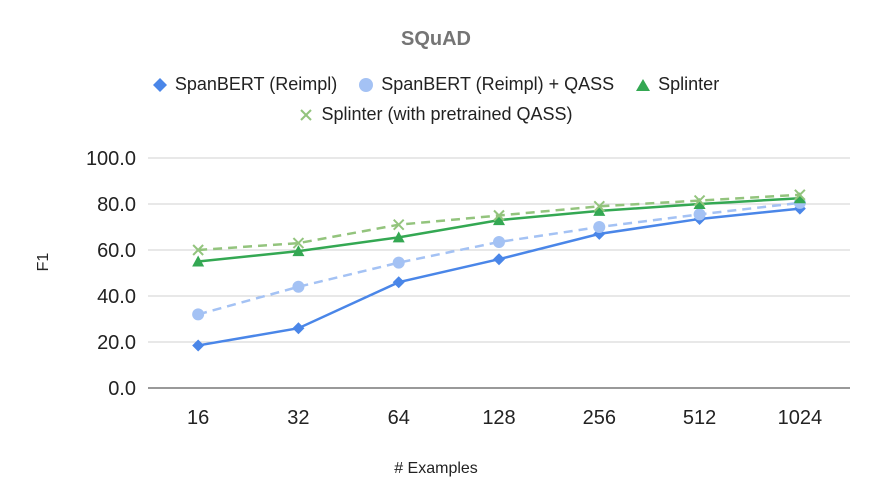 The height and width of the screenshot is (503, 872). What do you see at coordinates (116, 297) in the screenshot?
I see `y-tick-label: 40.0` at bounding box center [116, 297].